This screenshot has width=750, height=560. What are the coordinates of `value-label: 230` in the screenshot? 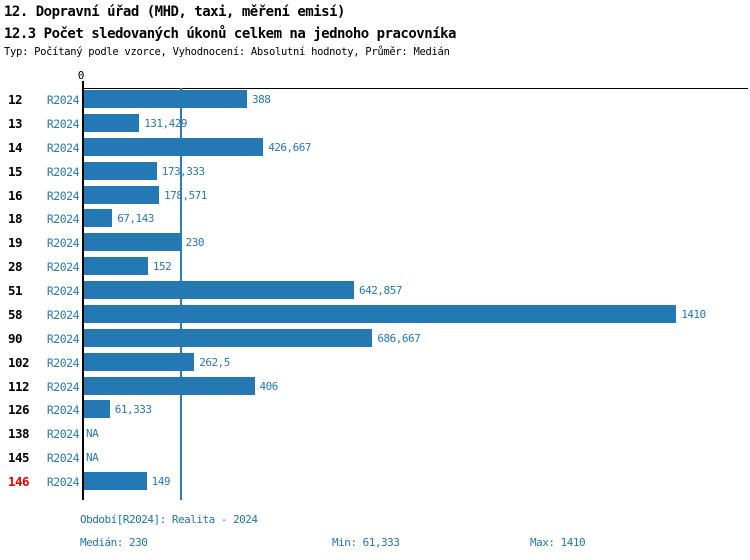 It's located at (195, 243).